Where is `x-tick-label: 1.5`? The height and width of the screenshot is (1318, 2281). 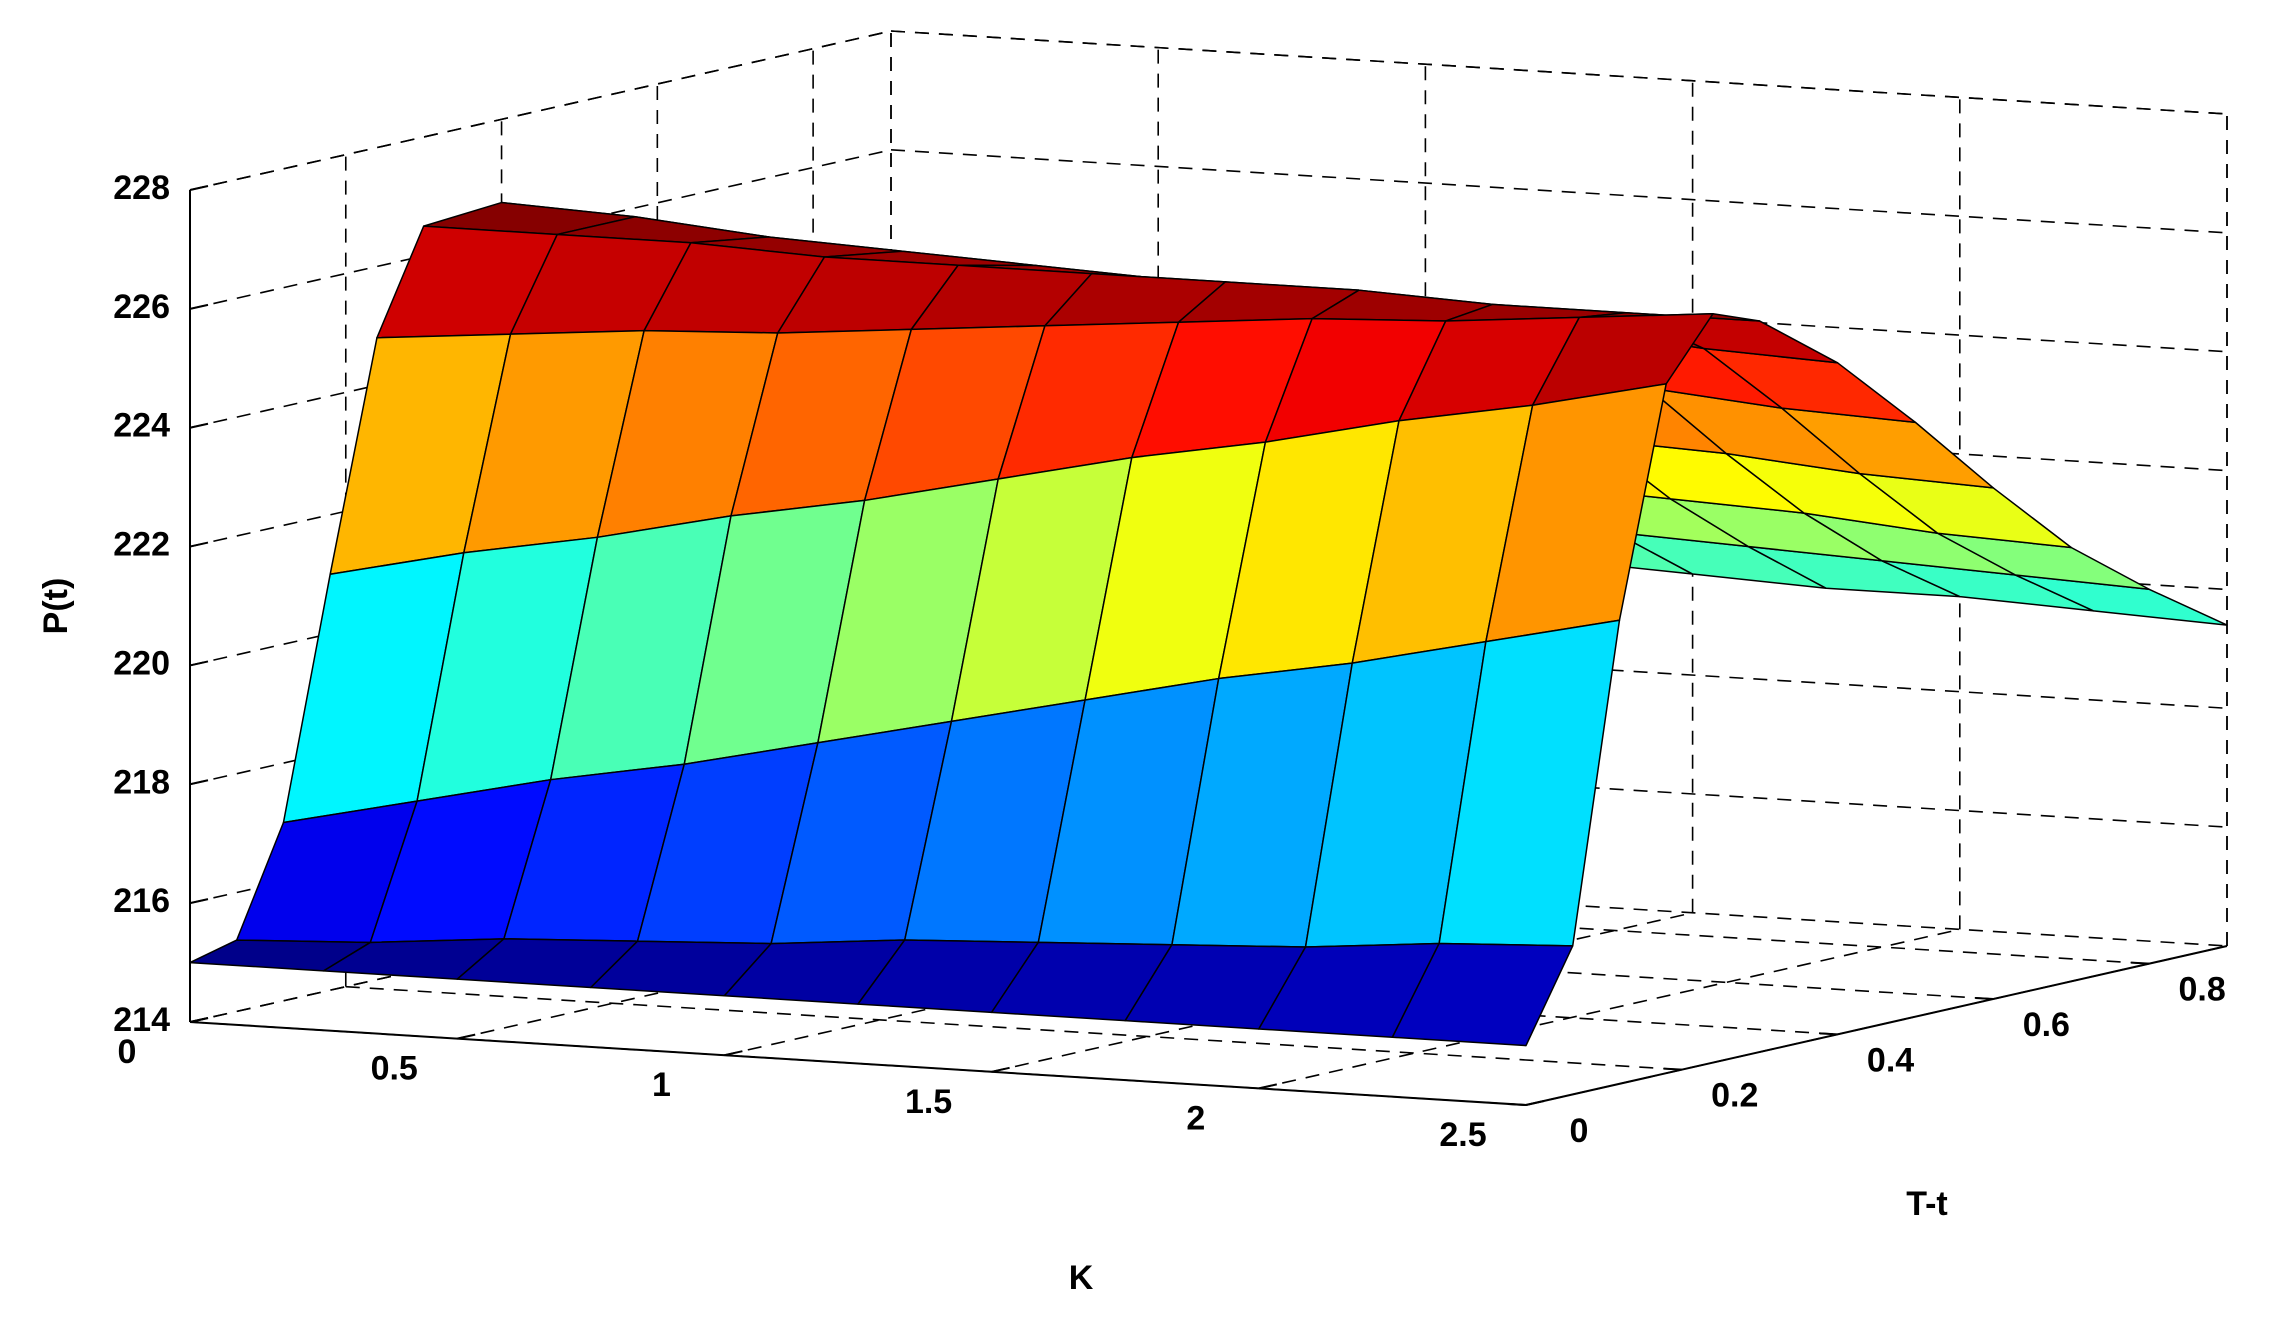
x-tick-label: 1.5 is located at coordinates (928, 1102).